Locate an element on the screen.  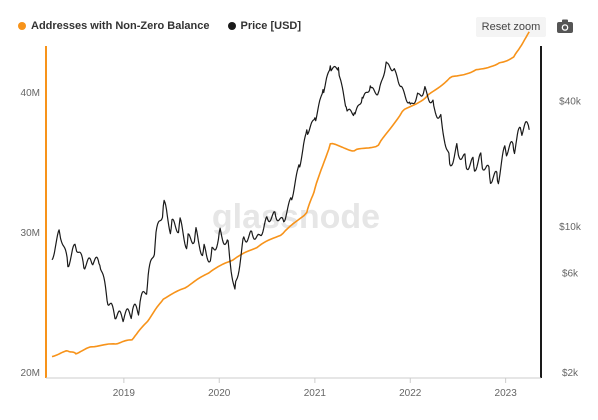
x-tick-label: 2022 is located at coordinates (410, 393).